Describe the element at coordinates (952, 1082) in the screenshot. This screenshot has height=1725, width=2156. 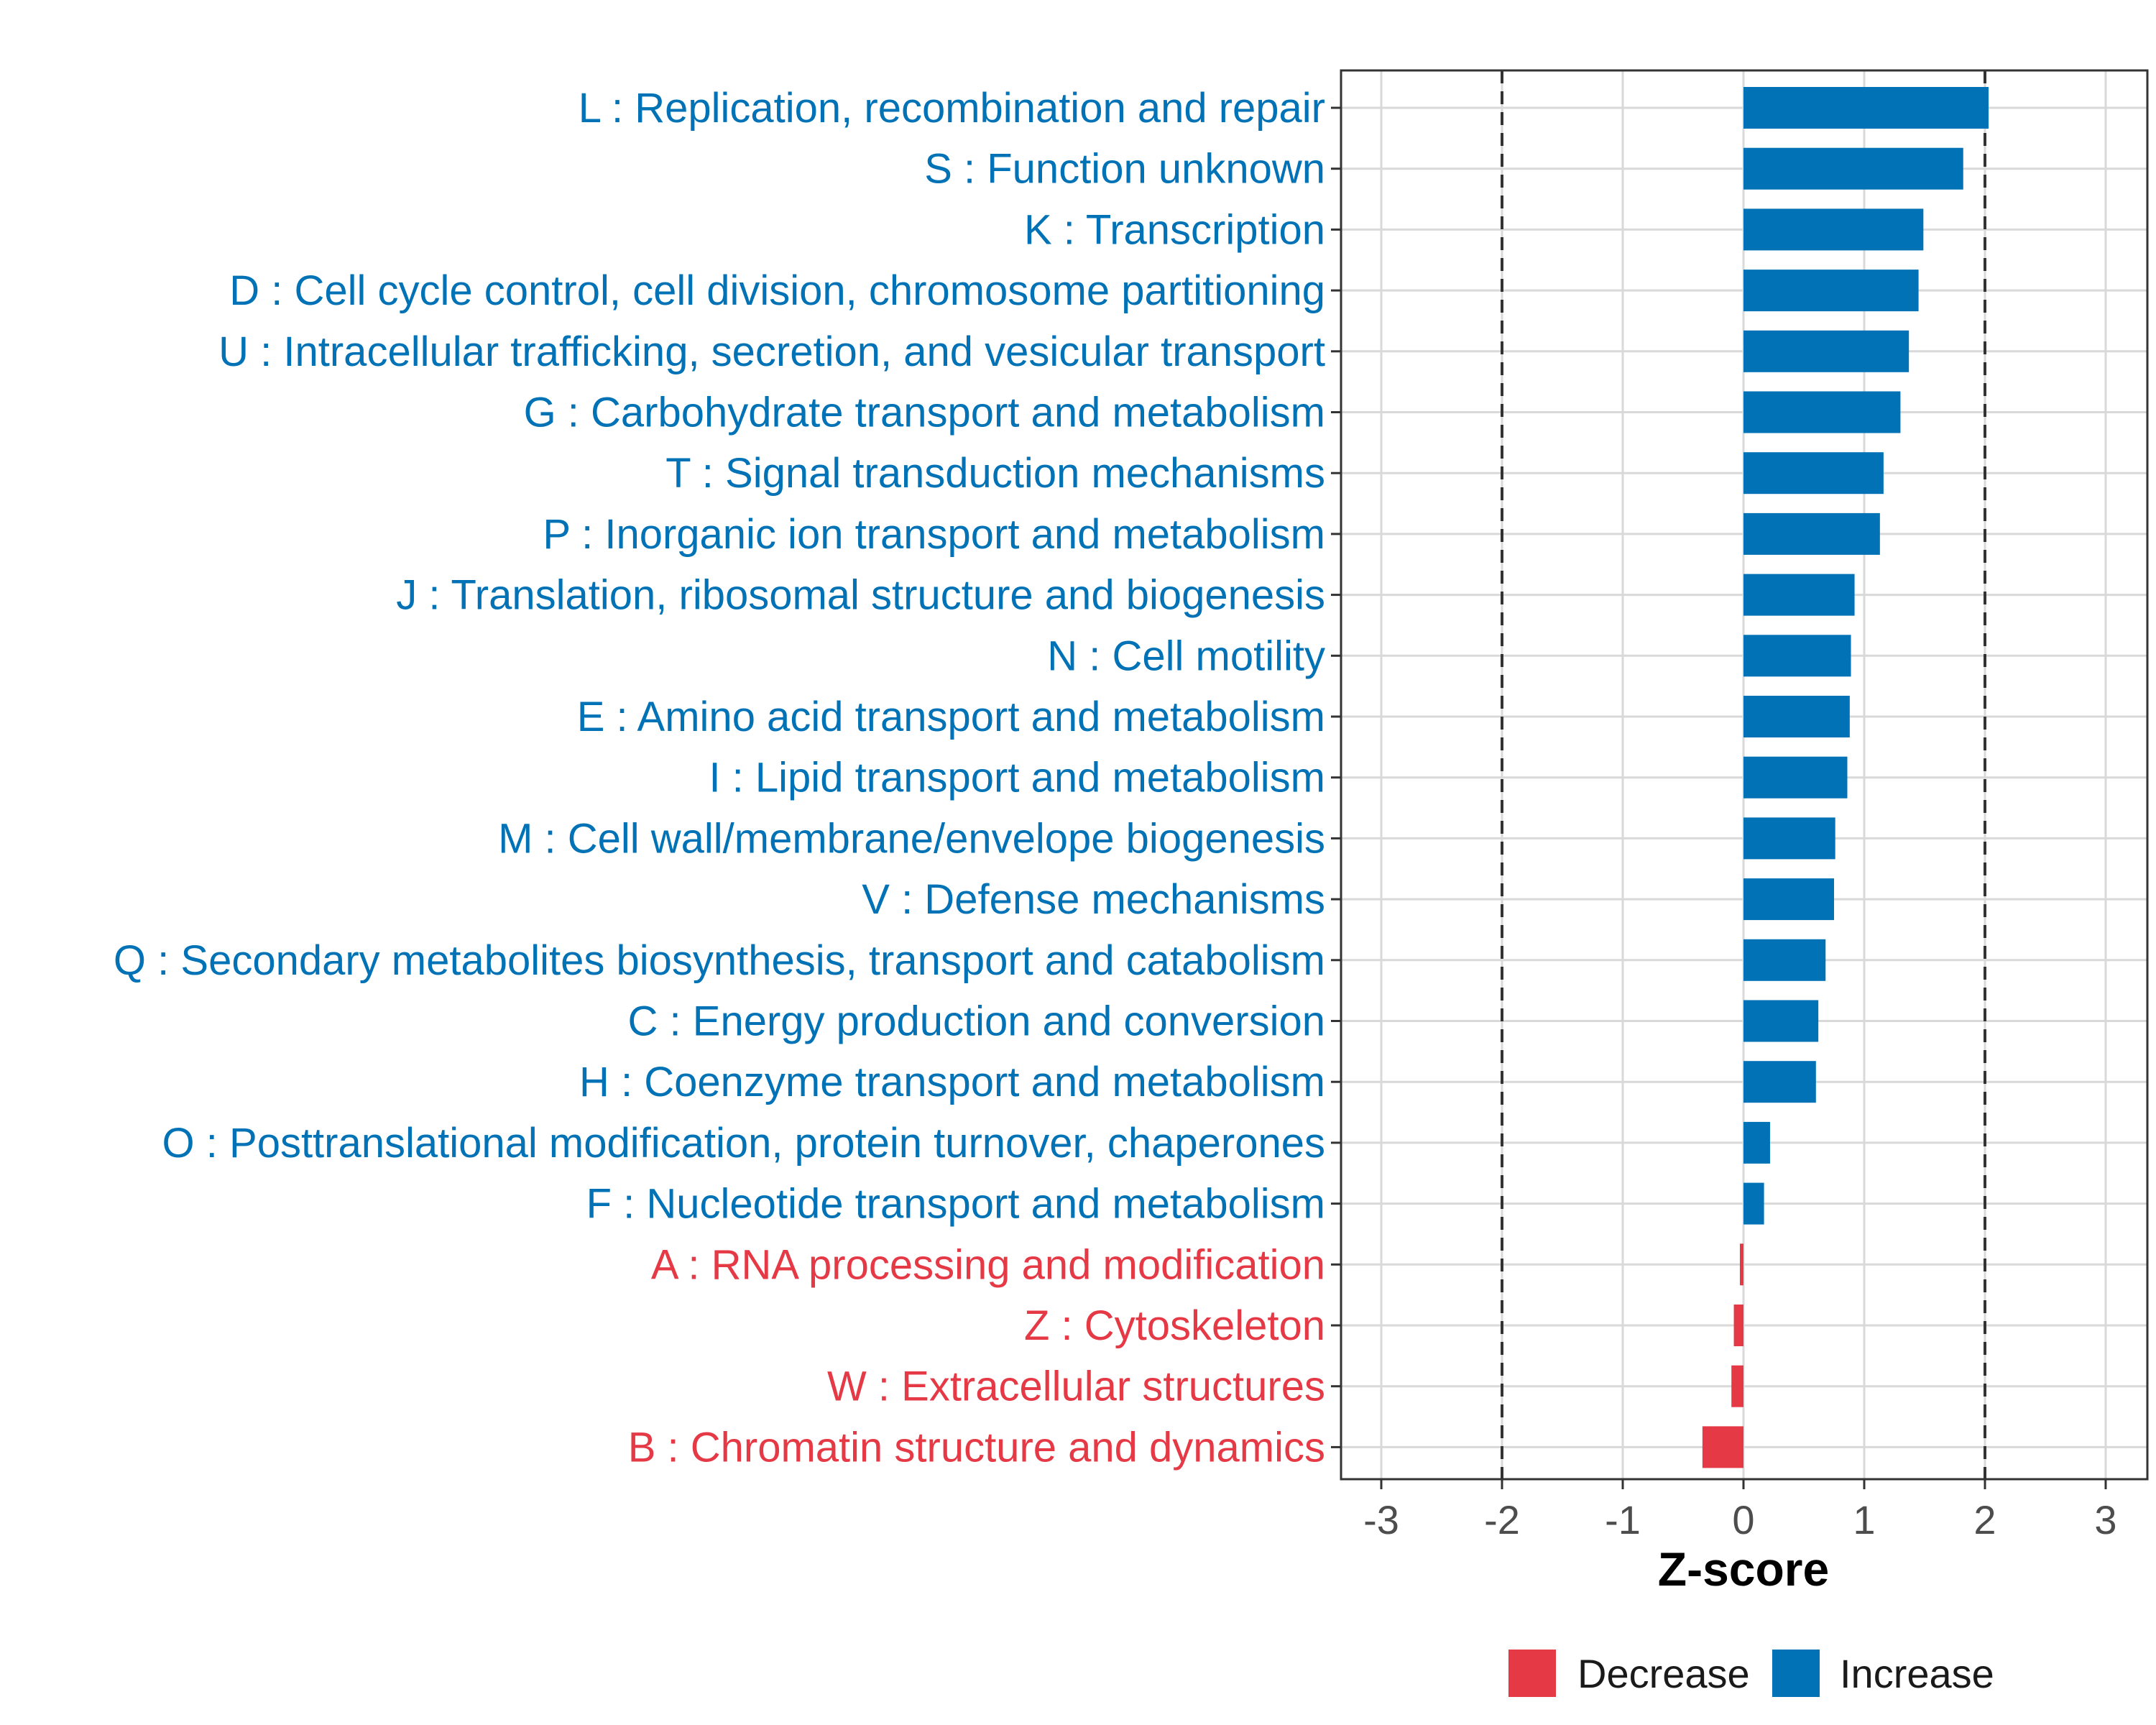
I see `category-label-16: H : Coenzyme transport and metabolism` at that location.